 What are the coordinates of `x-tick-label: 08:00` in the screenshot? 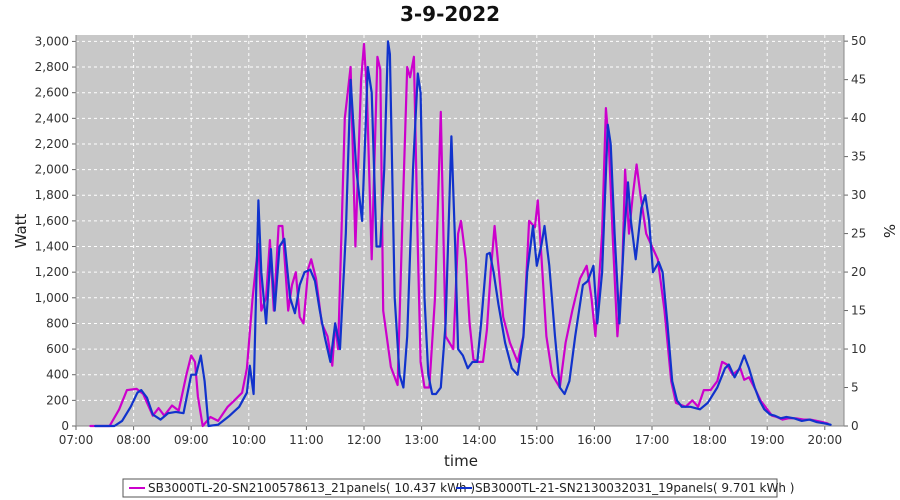 It's located at (133, 440).